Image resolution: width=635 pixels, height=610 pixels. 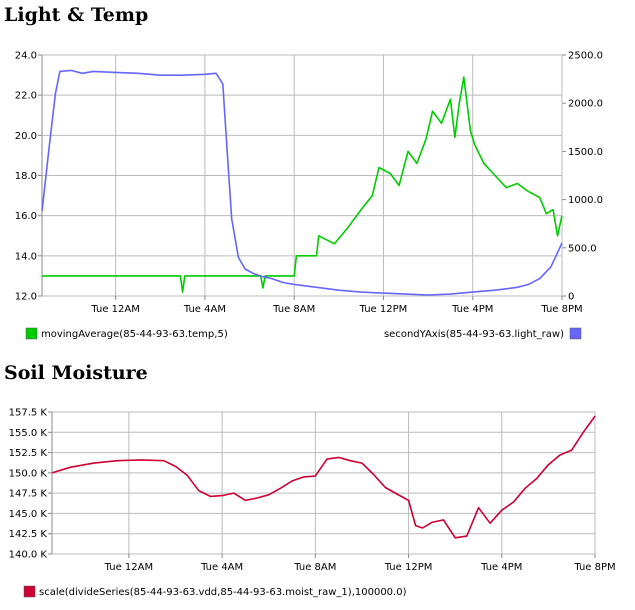 I want to click on soil-moisture-title: Soil Moisture, so click(x=76, y=373).